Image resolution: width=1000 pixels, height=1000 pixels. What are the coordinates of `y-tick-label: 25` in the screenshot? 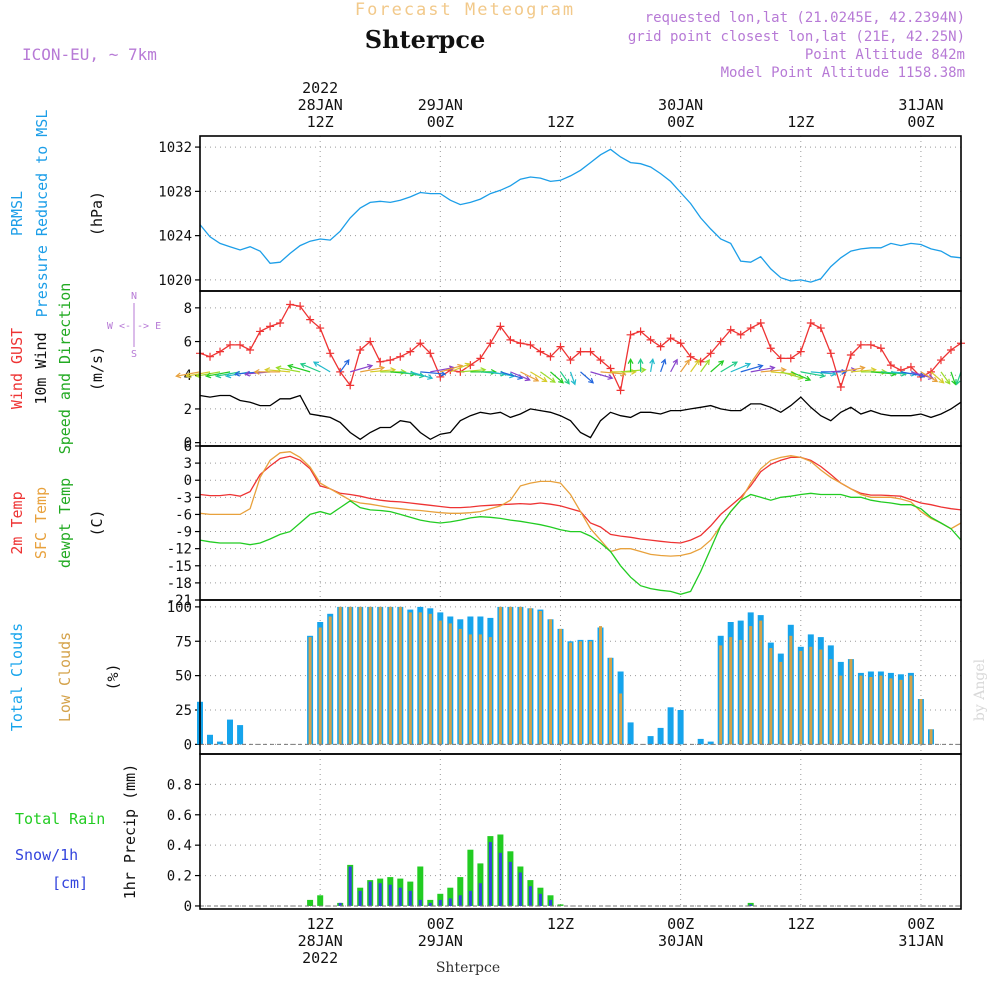 It's located at (183, 711).